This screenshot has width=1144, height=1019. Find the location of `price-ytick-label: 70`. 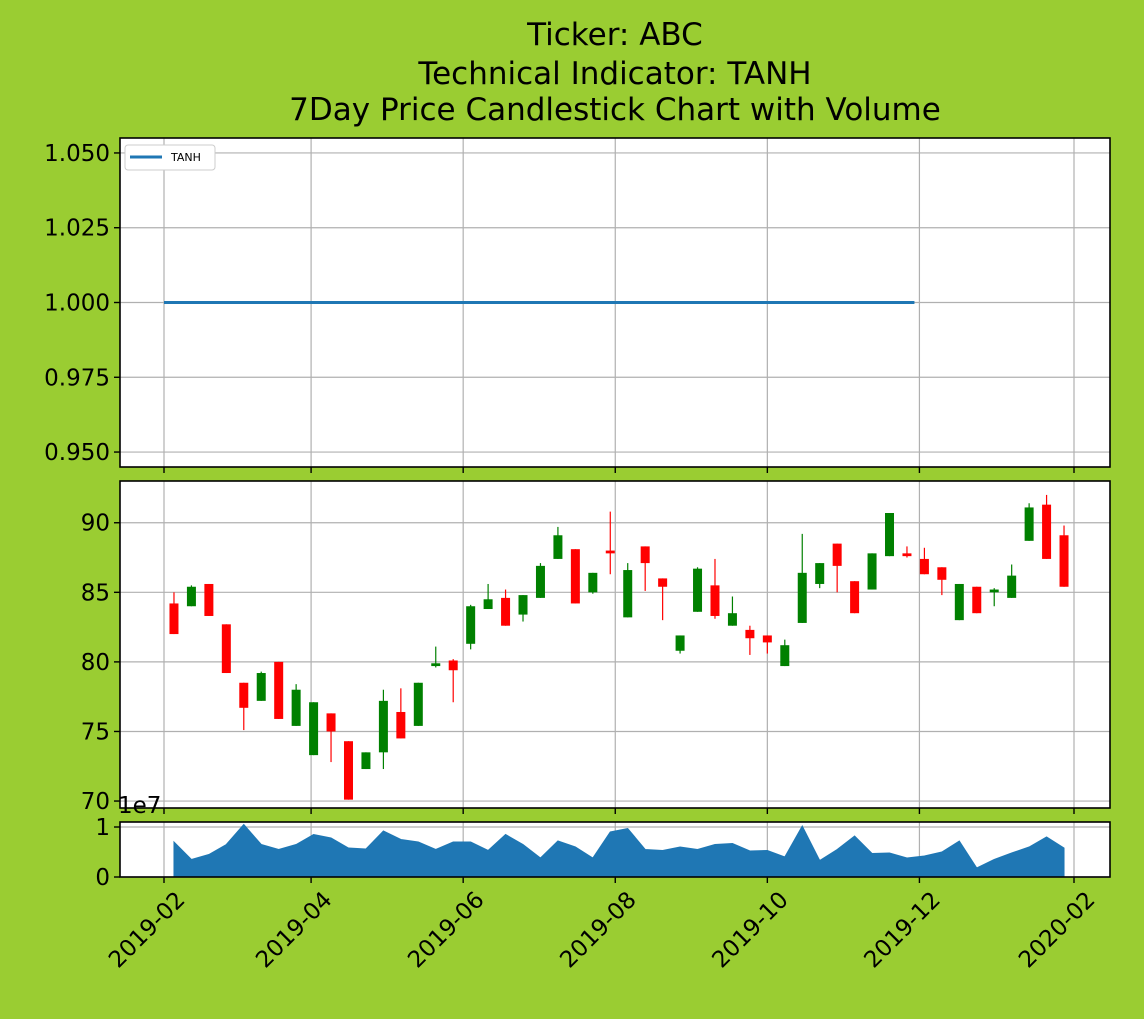

price-ytick-label: 70 is located at coordinates (95, 802).